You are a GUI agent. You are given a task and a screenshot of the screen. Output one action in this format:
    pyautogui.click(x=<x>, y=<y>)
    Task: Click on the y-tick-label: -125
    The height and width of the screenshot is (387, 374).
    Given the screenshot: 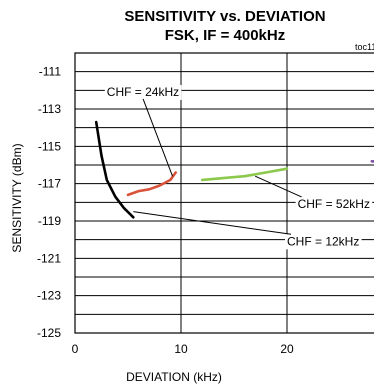 What is the action you would take?
    pyautogui.click(x=49, y=333)
    